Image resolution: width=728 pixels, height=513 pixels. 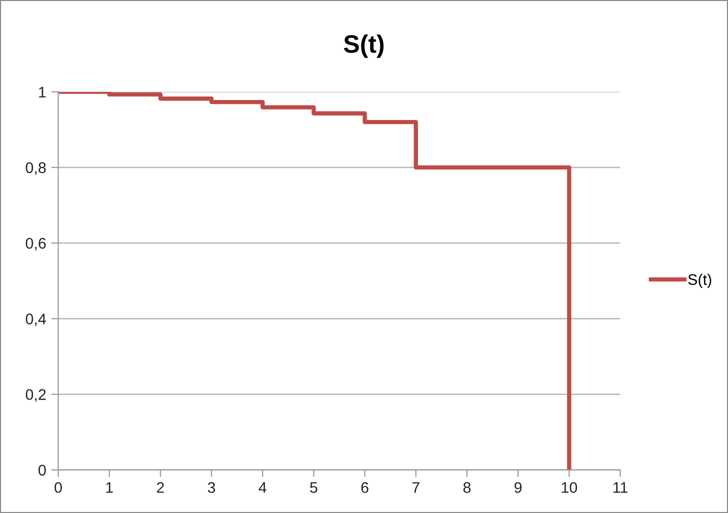 What do you see at coordinates (364, 487) in the screenshot?
I see `x-tick-label: 6` at bounding box center [364, 487].